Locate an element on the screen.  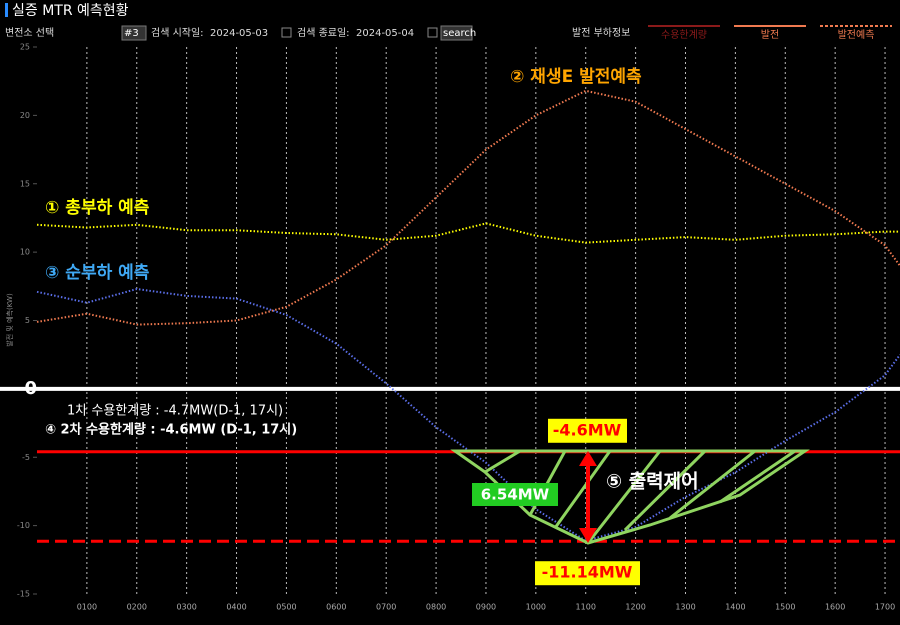
legend-label: 수용한계량 is located at coordinates (684, 35).